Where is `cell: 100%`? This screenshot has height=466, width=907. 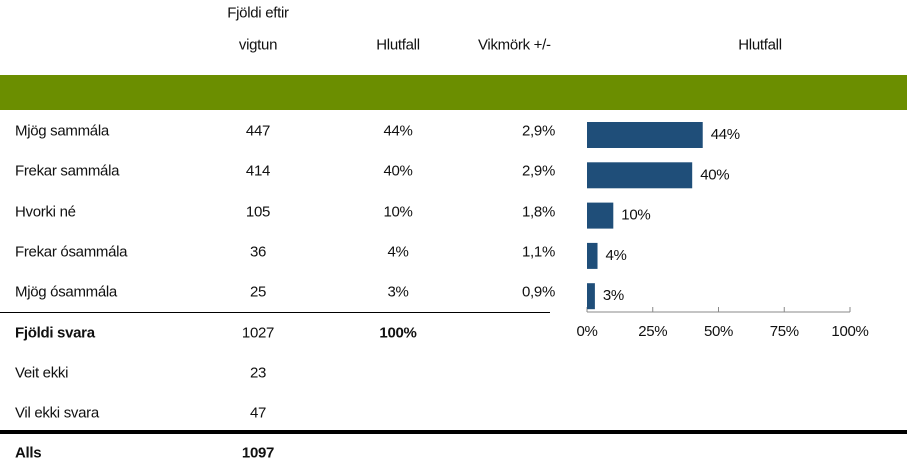
cell: 100% is located at coordinates (398, 332).